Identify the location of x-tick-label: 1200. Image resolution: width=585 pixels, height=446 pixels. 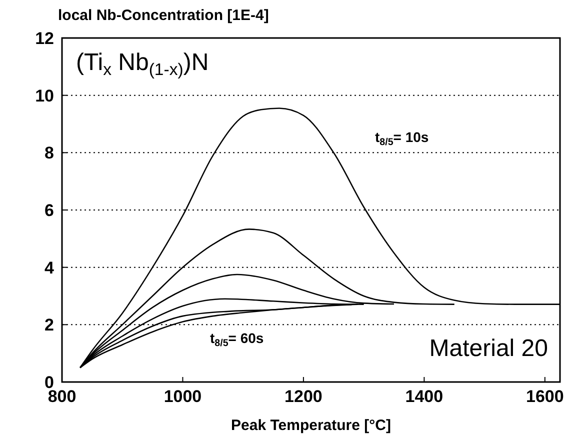
(303, 396).